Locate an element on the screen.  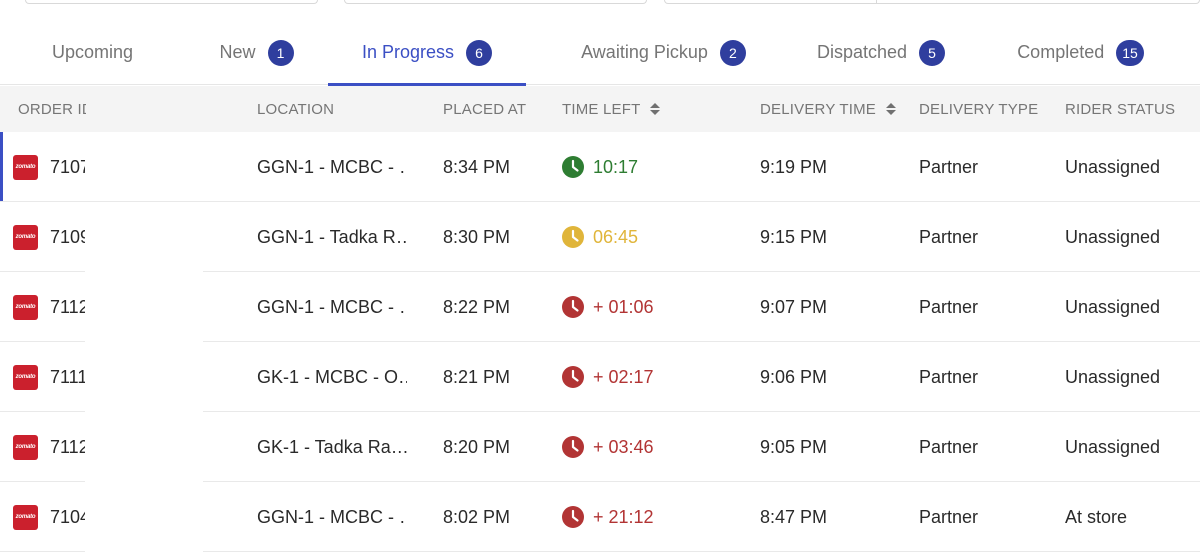
order-id-cell: zomato 7109 is located at coordinates (49, 237).